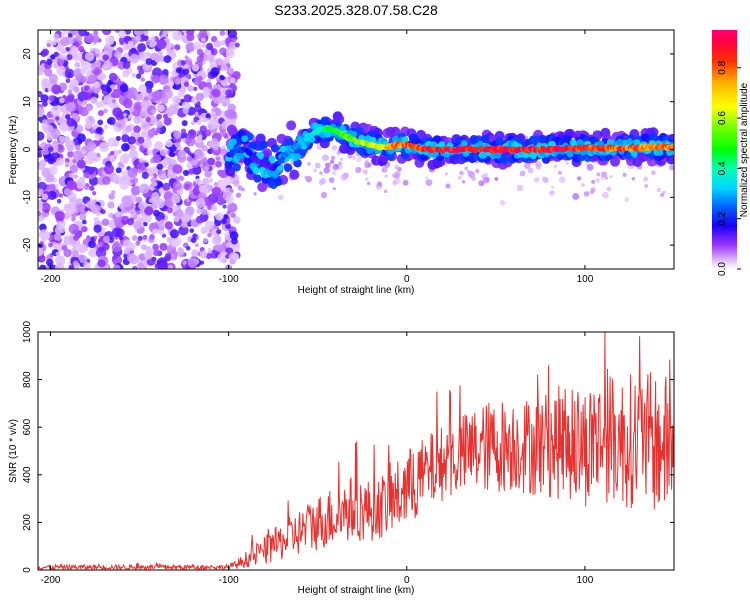 The image size is (750, 605). Describe the element at coordinates (50, 580) in the screenshot. I see `x-tick-label: -200` at that location.